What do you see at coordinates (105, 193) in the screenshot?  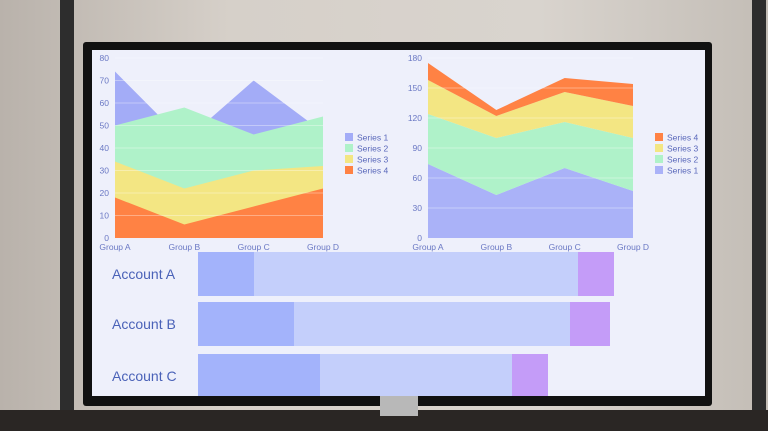 I see `y-tick-label: 20` at bounding box center [105, 193].